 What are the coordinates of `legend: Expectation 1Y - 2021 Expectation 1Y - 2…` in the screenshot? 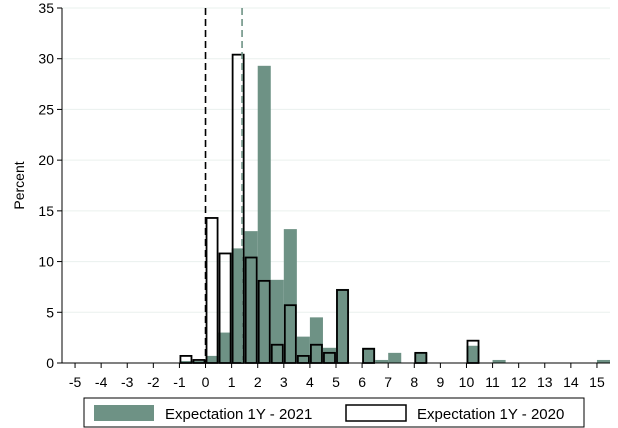 It's located at (334, 412).